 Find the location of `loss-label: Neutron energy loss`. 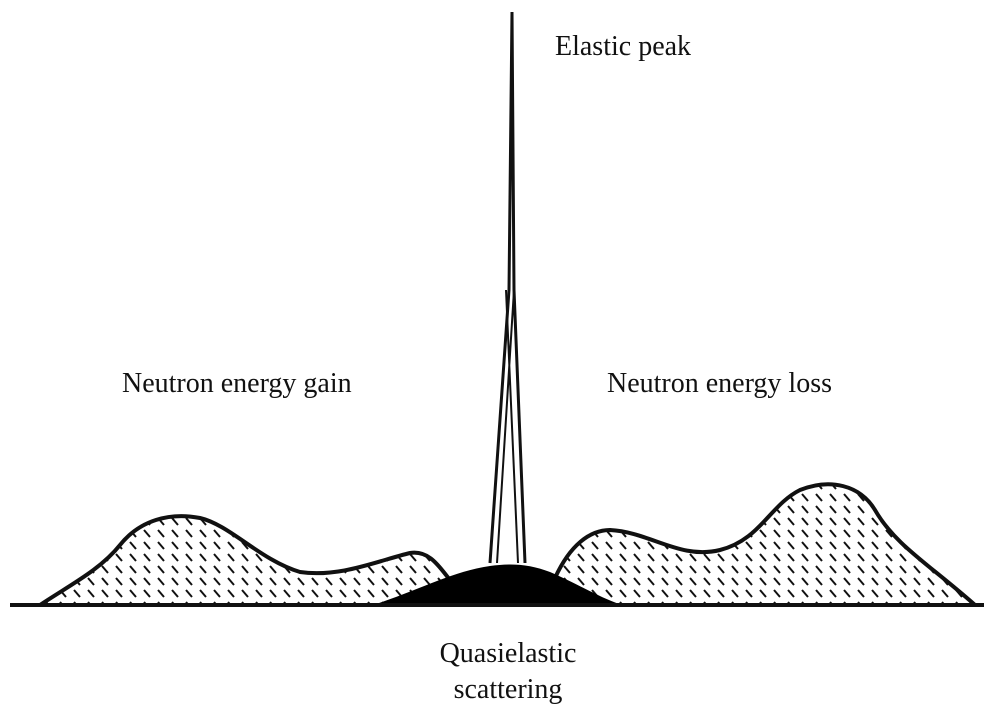

loss-label: Neutron energy loss is located at coordinates (719, 383).